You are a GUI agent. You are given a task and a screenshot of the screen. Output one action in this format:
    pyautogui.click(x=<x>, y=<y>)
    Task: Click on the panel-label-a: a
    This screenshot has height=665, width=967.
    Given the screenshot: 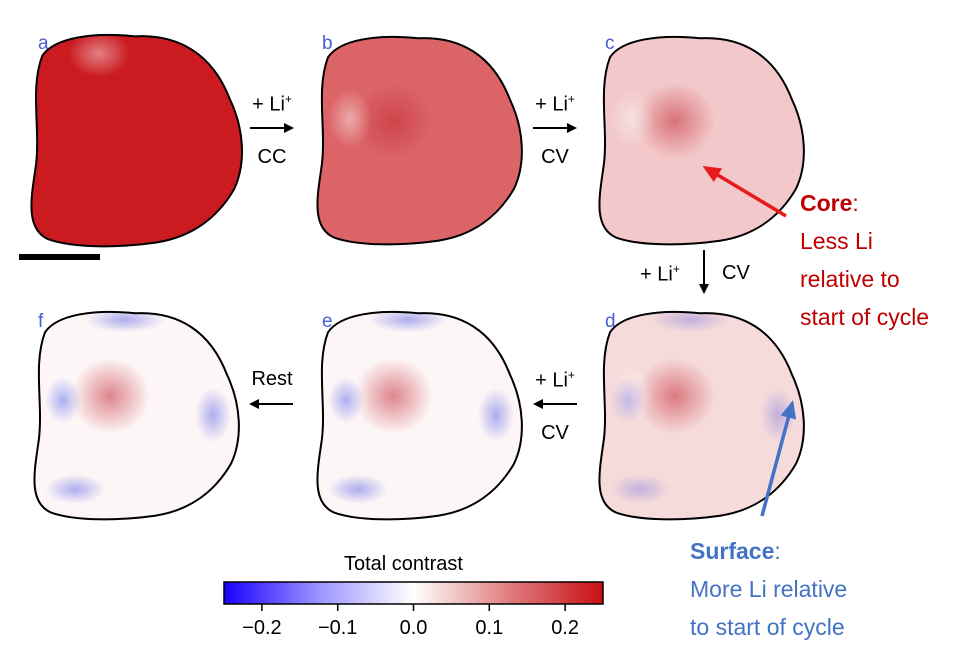 What is the action you would take?
    pyautogui.click(x=43, y=43)
    